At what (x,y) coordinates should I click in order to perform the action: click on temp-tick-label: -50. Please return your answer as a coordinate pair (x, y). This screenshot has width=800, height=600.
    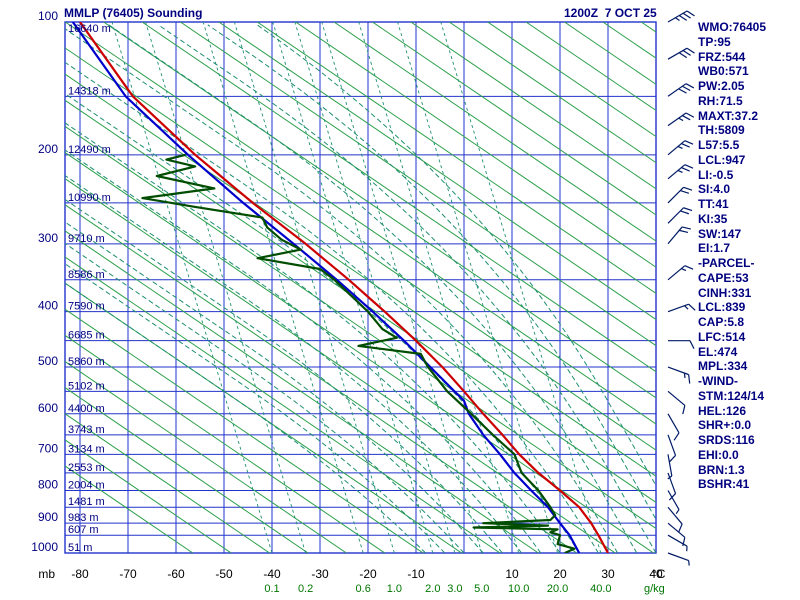
    Looking at the image, I should click on (224, 574).